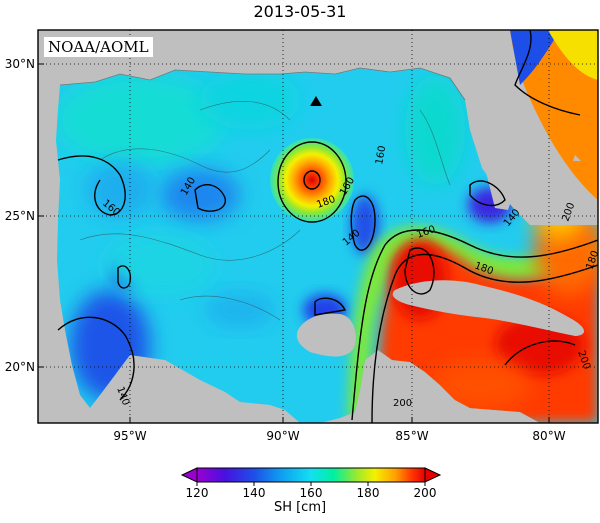  I want to click on lat-tick-30n: 30°N, so click(20, 64).